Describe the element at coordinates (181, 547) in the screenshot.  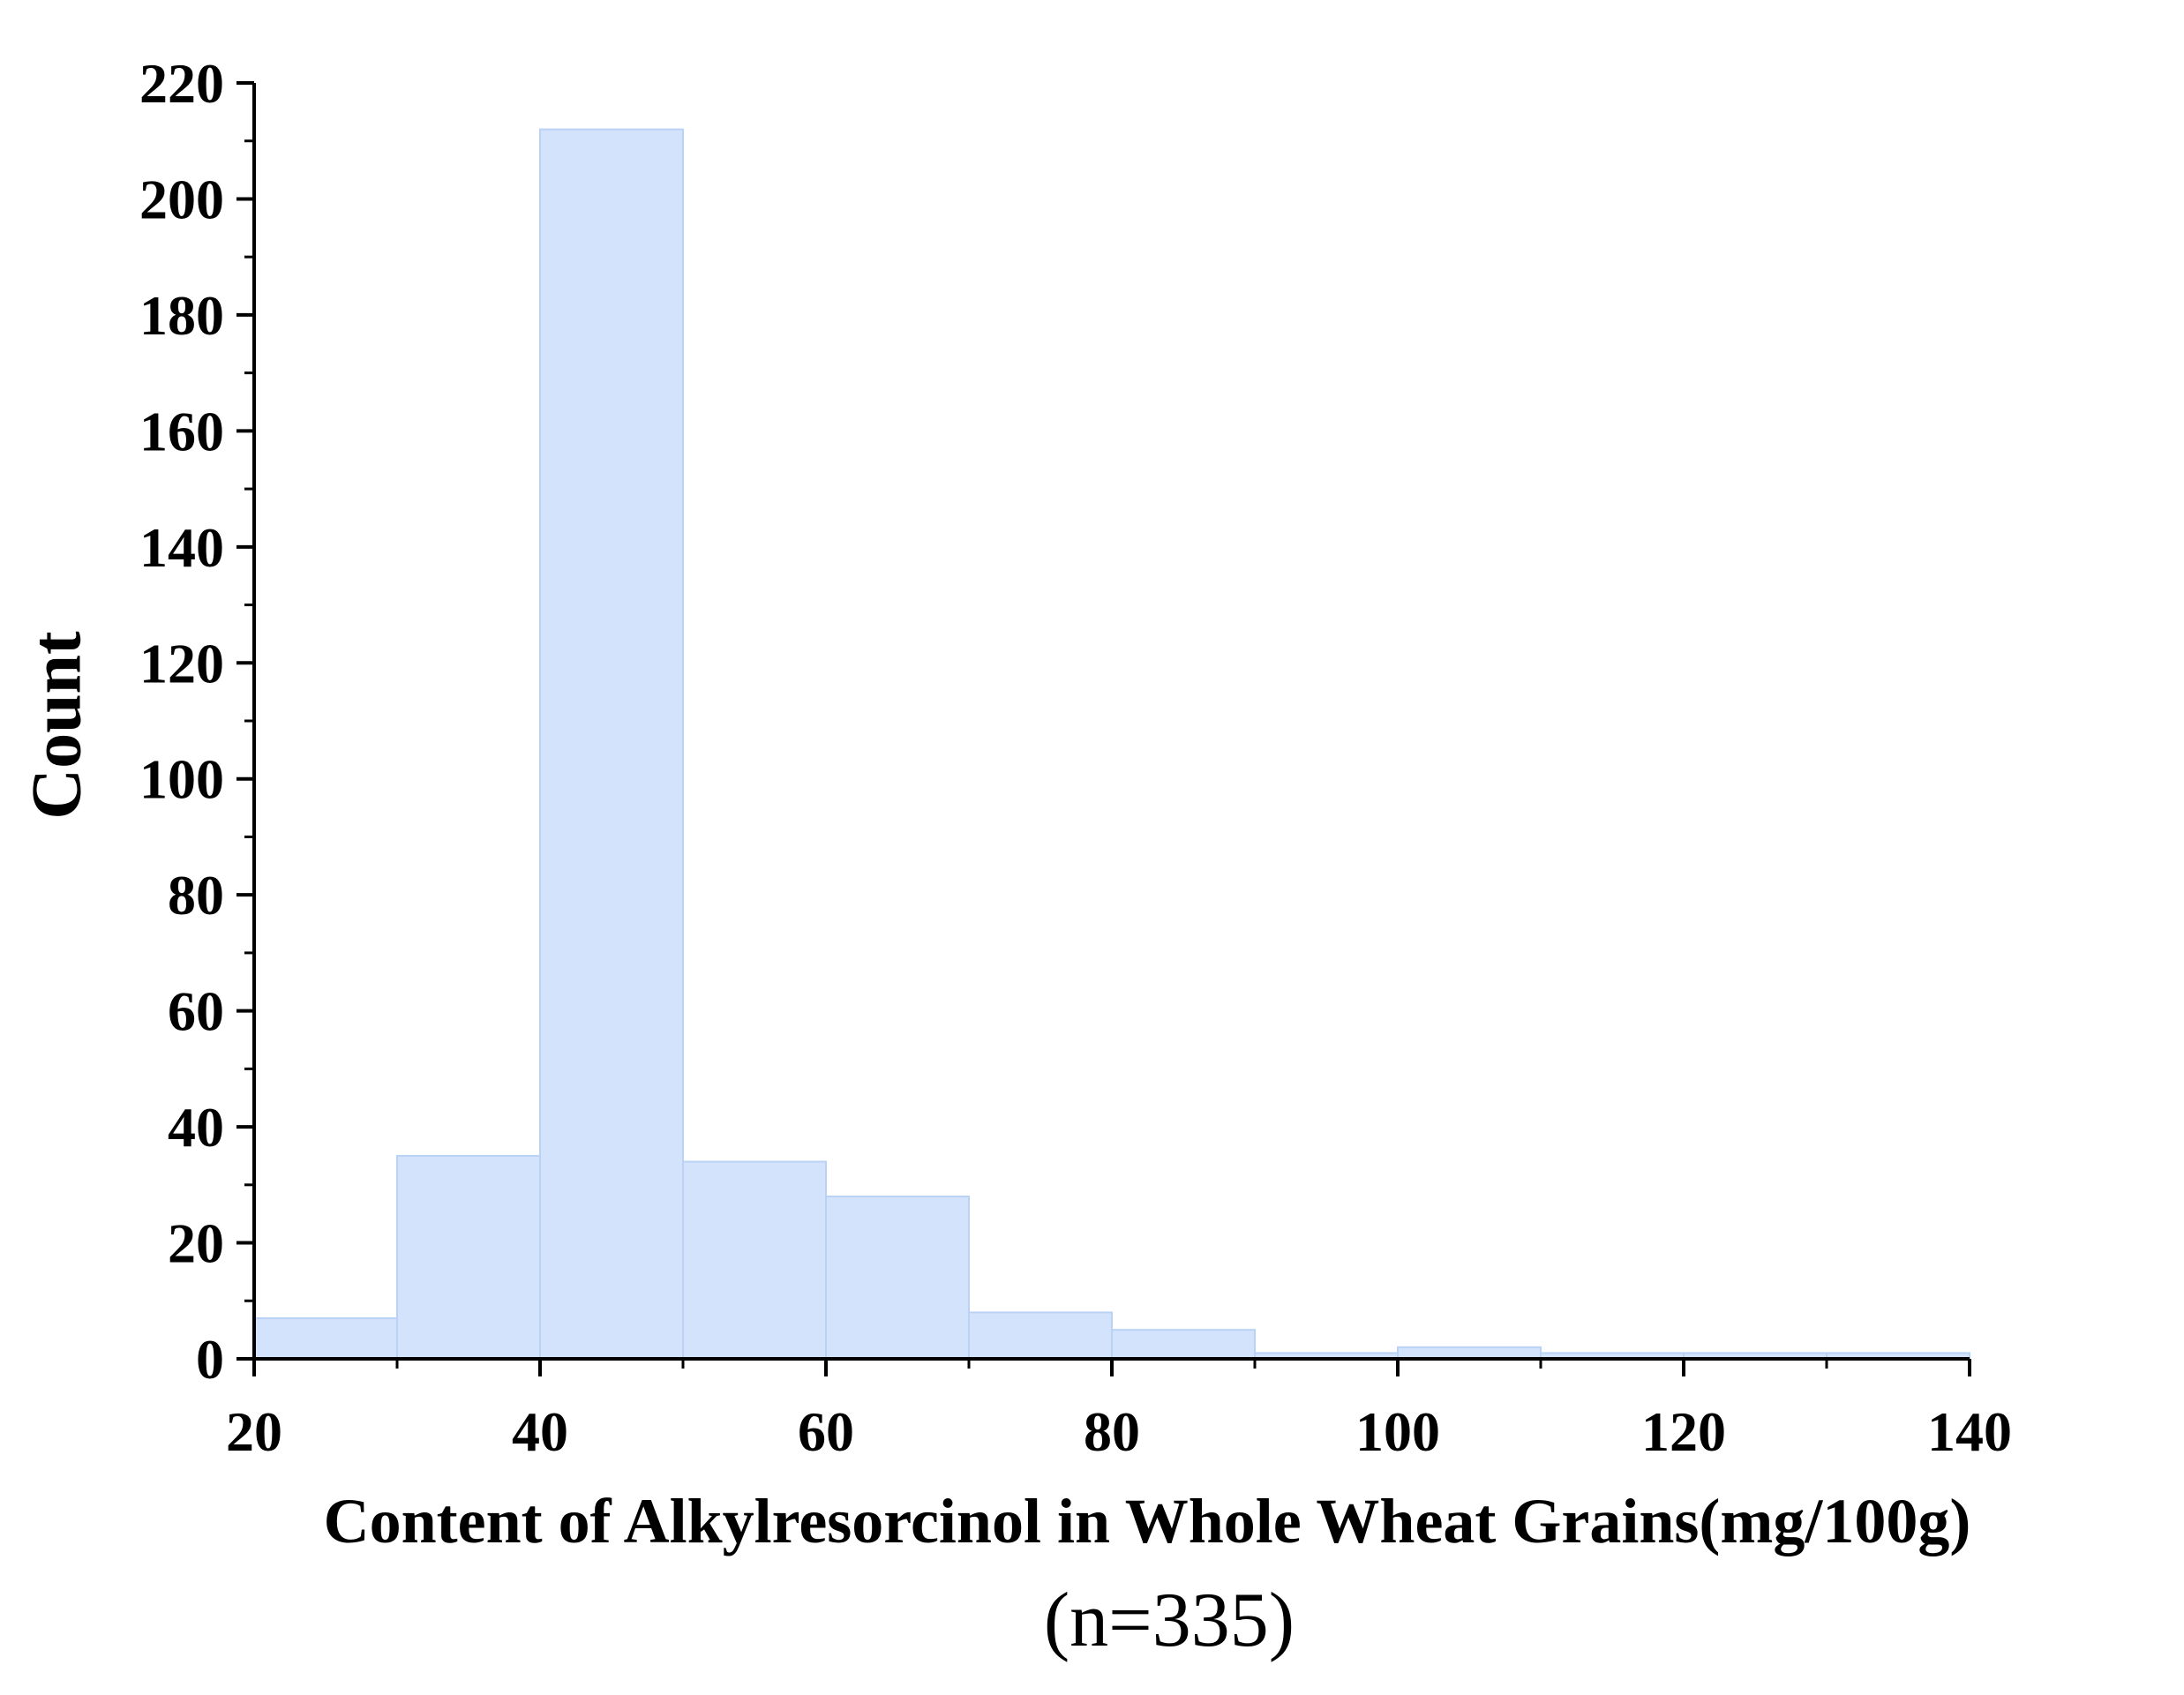
I see `y-tick-label: 140` at that location.